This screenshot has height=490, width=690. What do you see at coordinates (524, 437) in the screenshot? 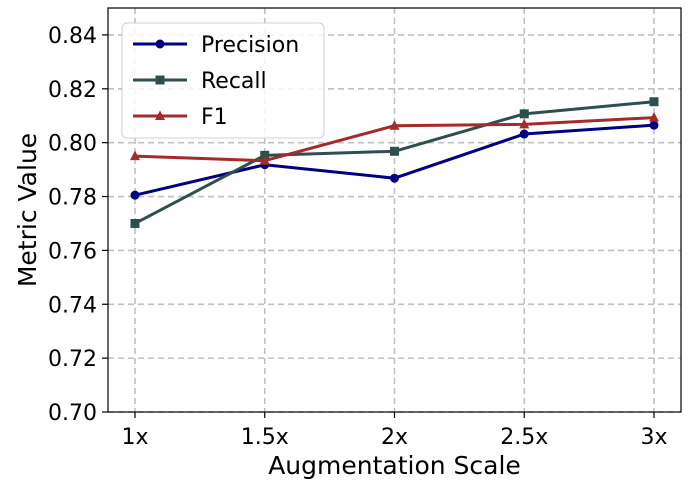
I see `x-tick-label: 2.5x` at bounding box center [524, 437].